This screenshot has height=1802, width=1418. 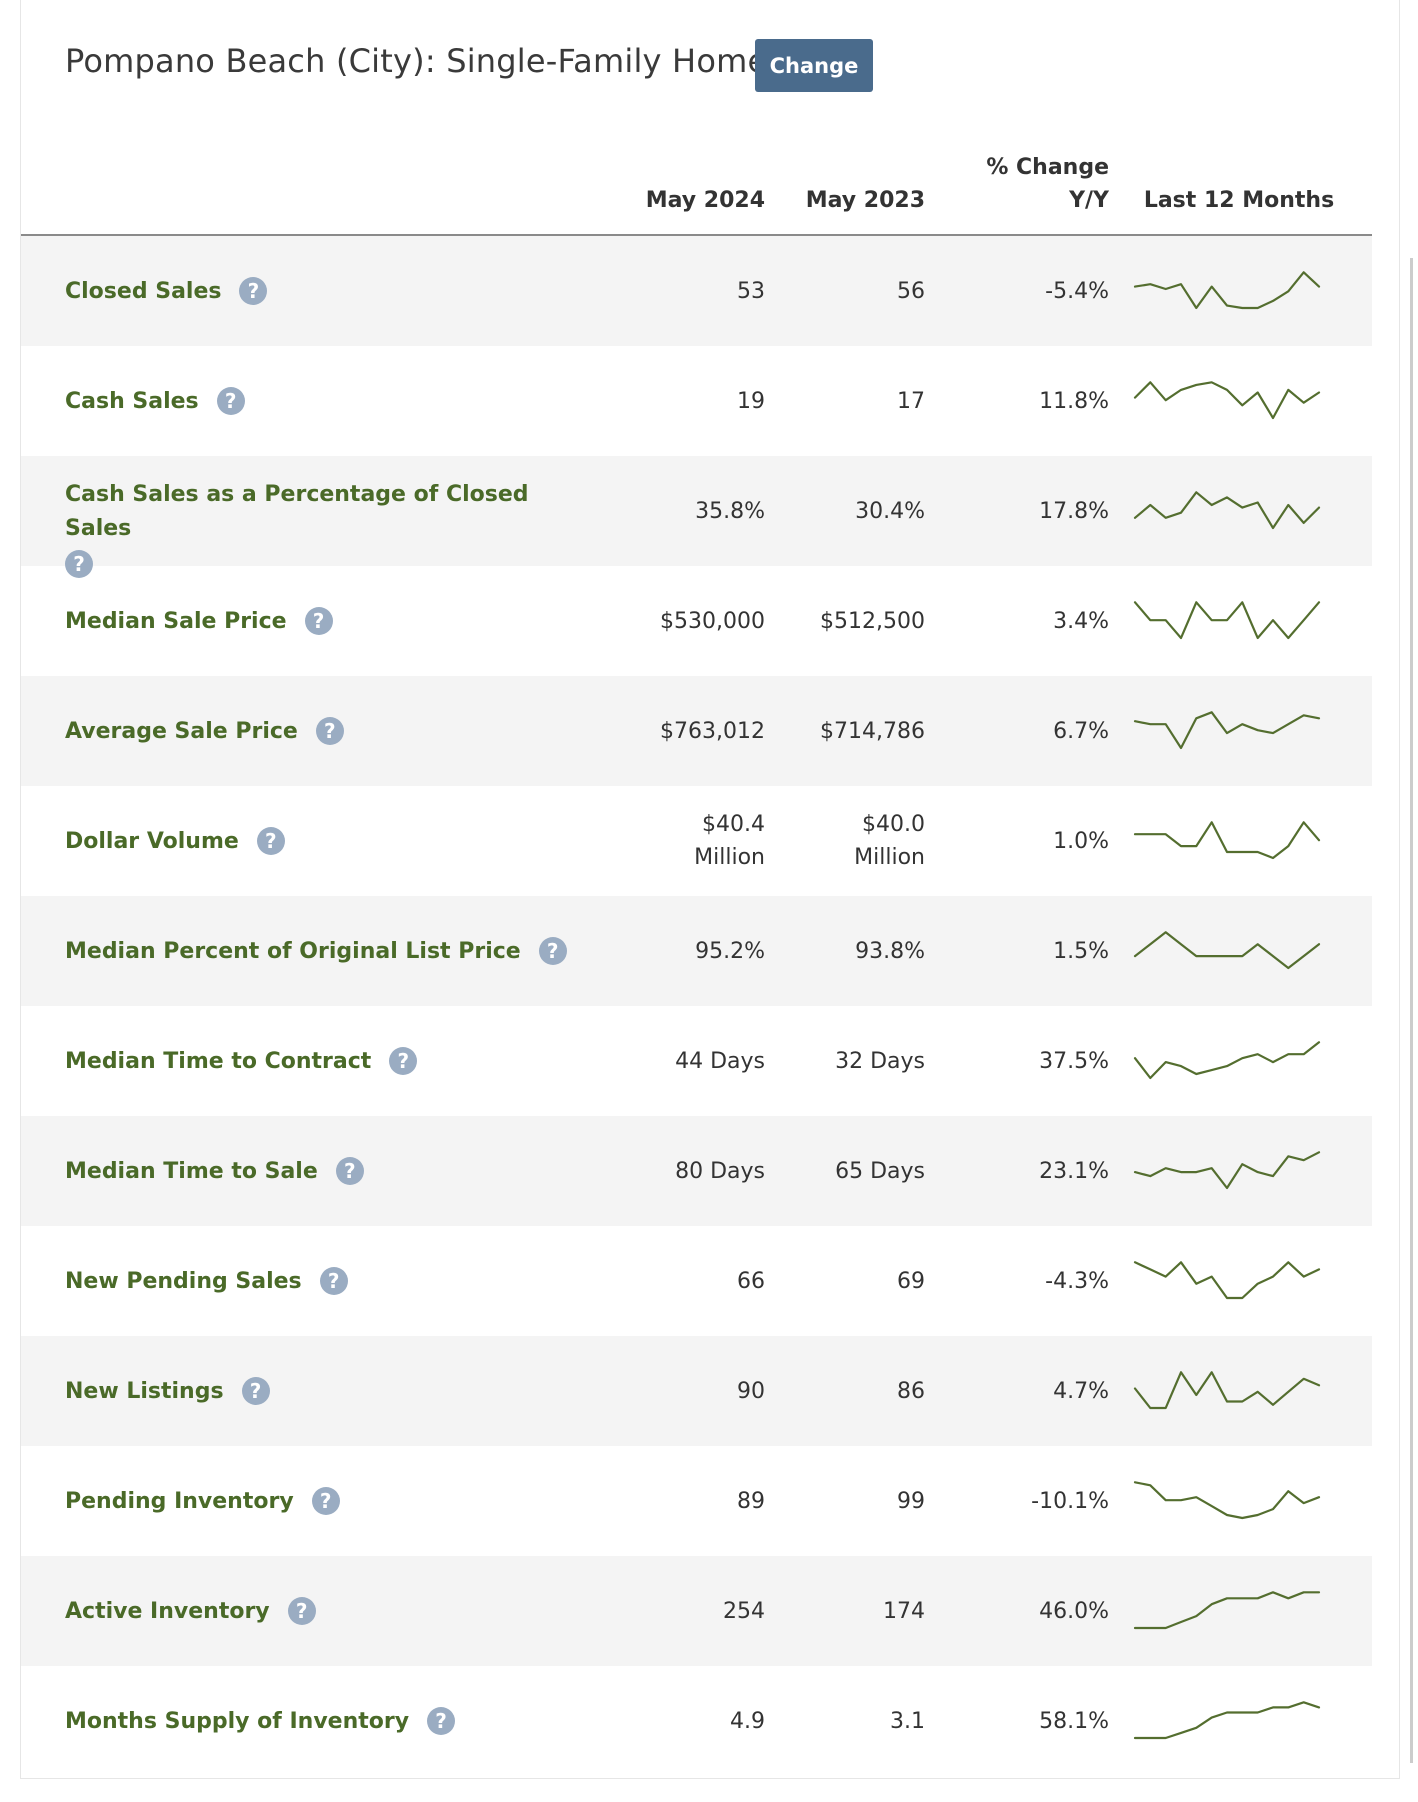 I want to click on previous-value: 65 Days, so click(x=845, y=1171).